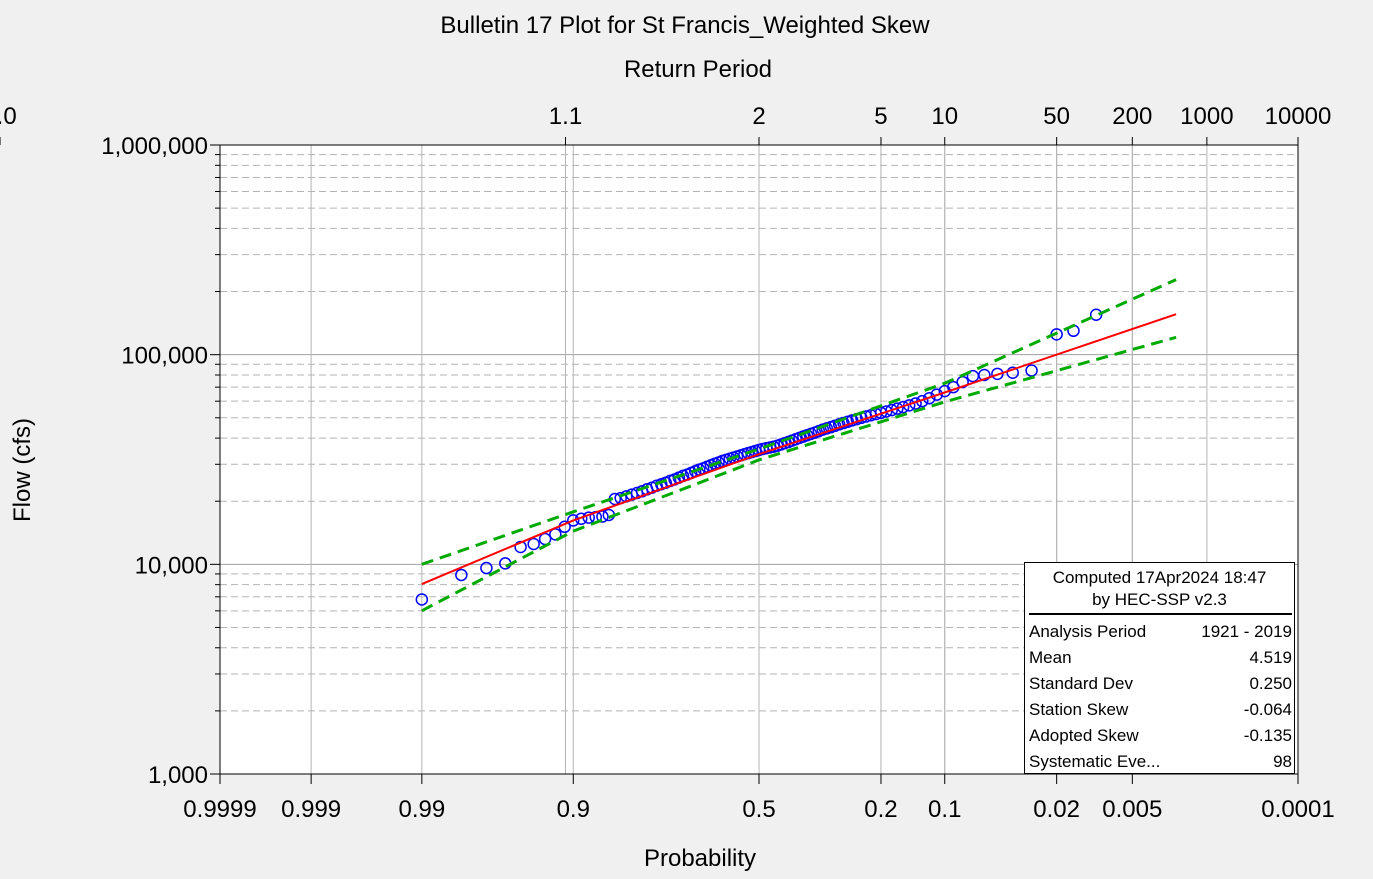 Image resolution: width=1373 pixels, height=879 pixels. I want to click on x-tick-label: 0.999, so click(311, 809).